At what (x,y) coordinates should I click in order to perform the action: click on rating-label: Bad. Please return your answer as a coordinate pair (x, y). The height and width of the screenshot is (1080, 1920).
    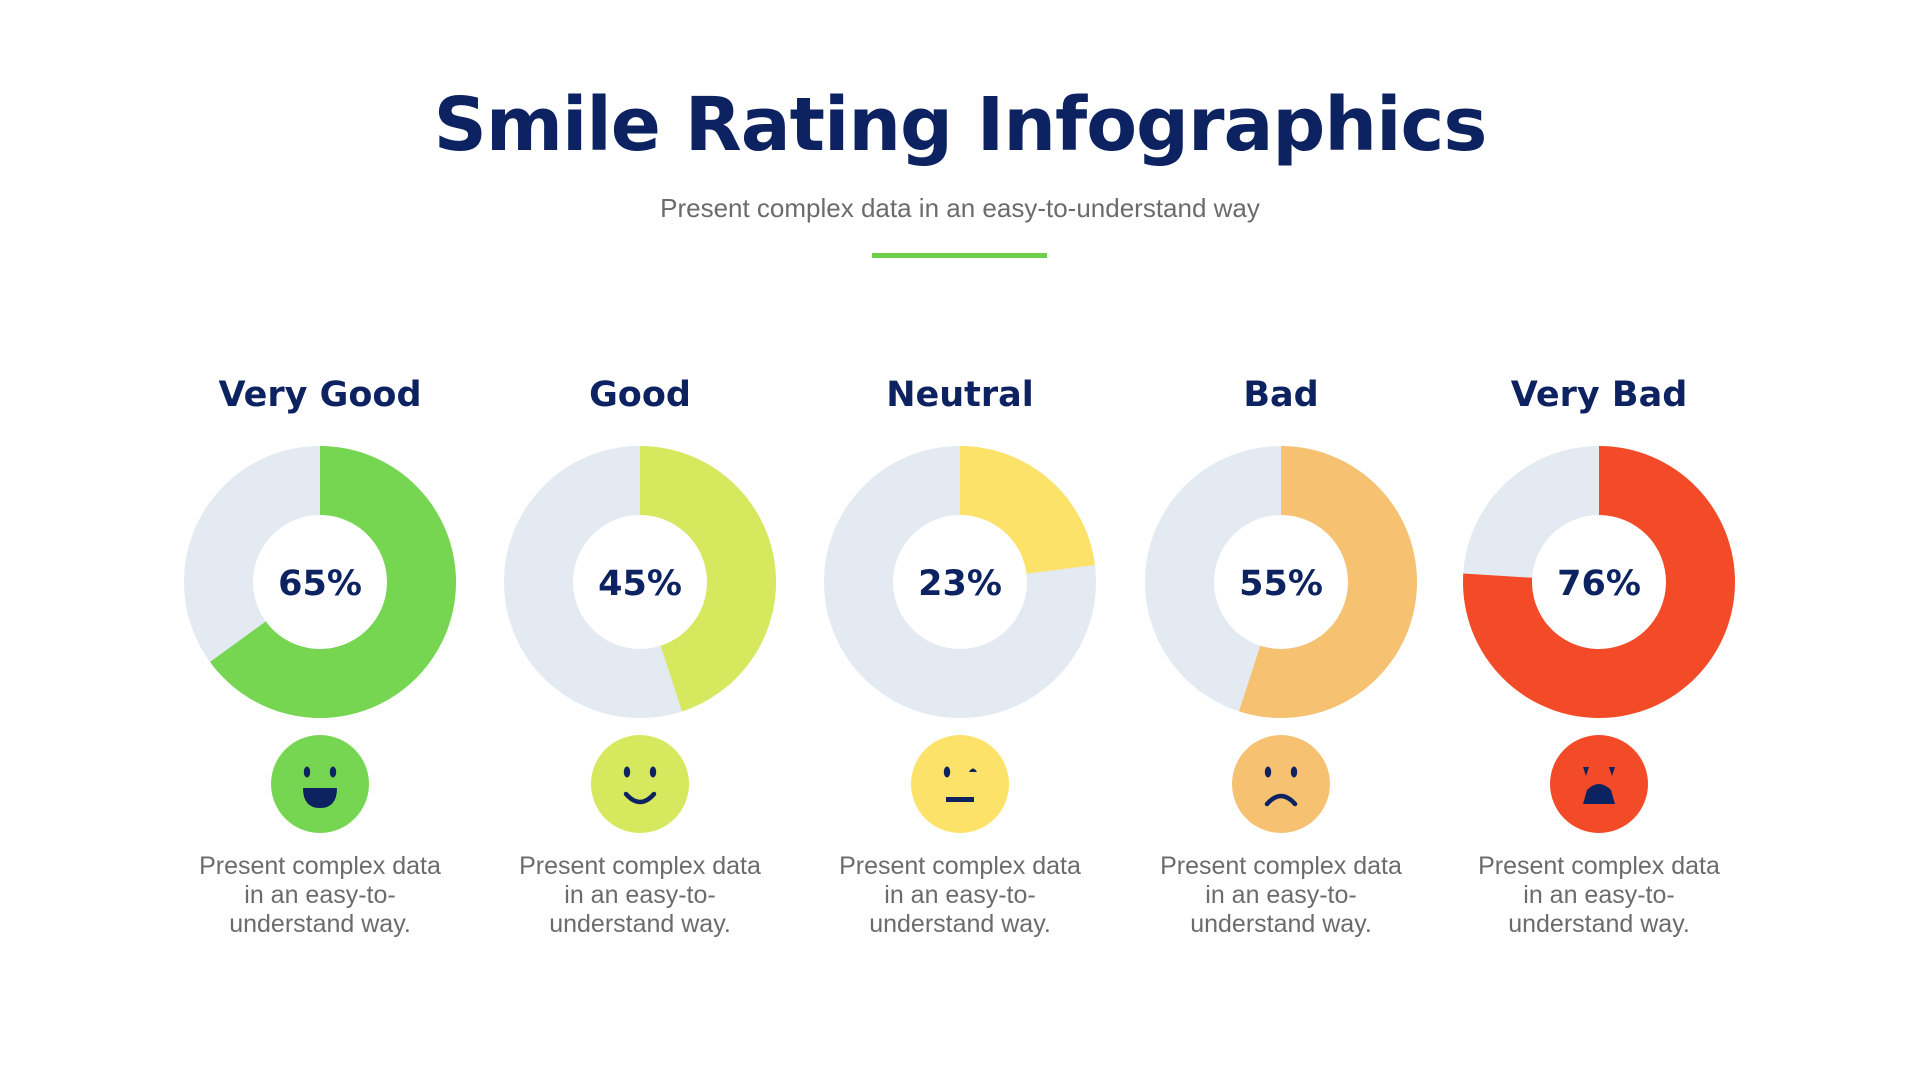
    Looking at the image, I should click on (1281, 395).